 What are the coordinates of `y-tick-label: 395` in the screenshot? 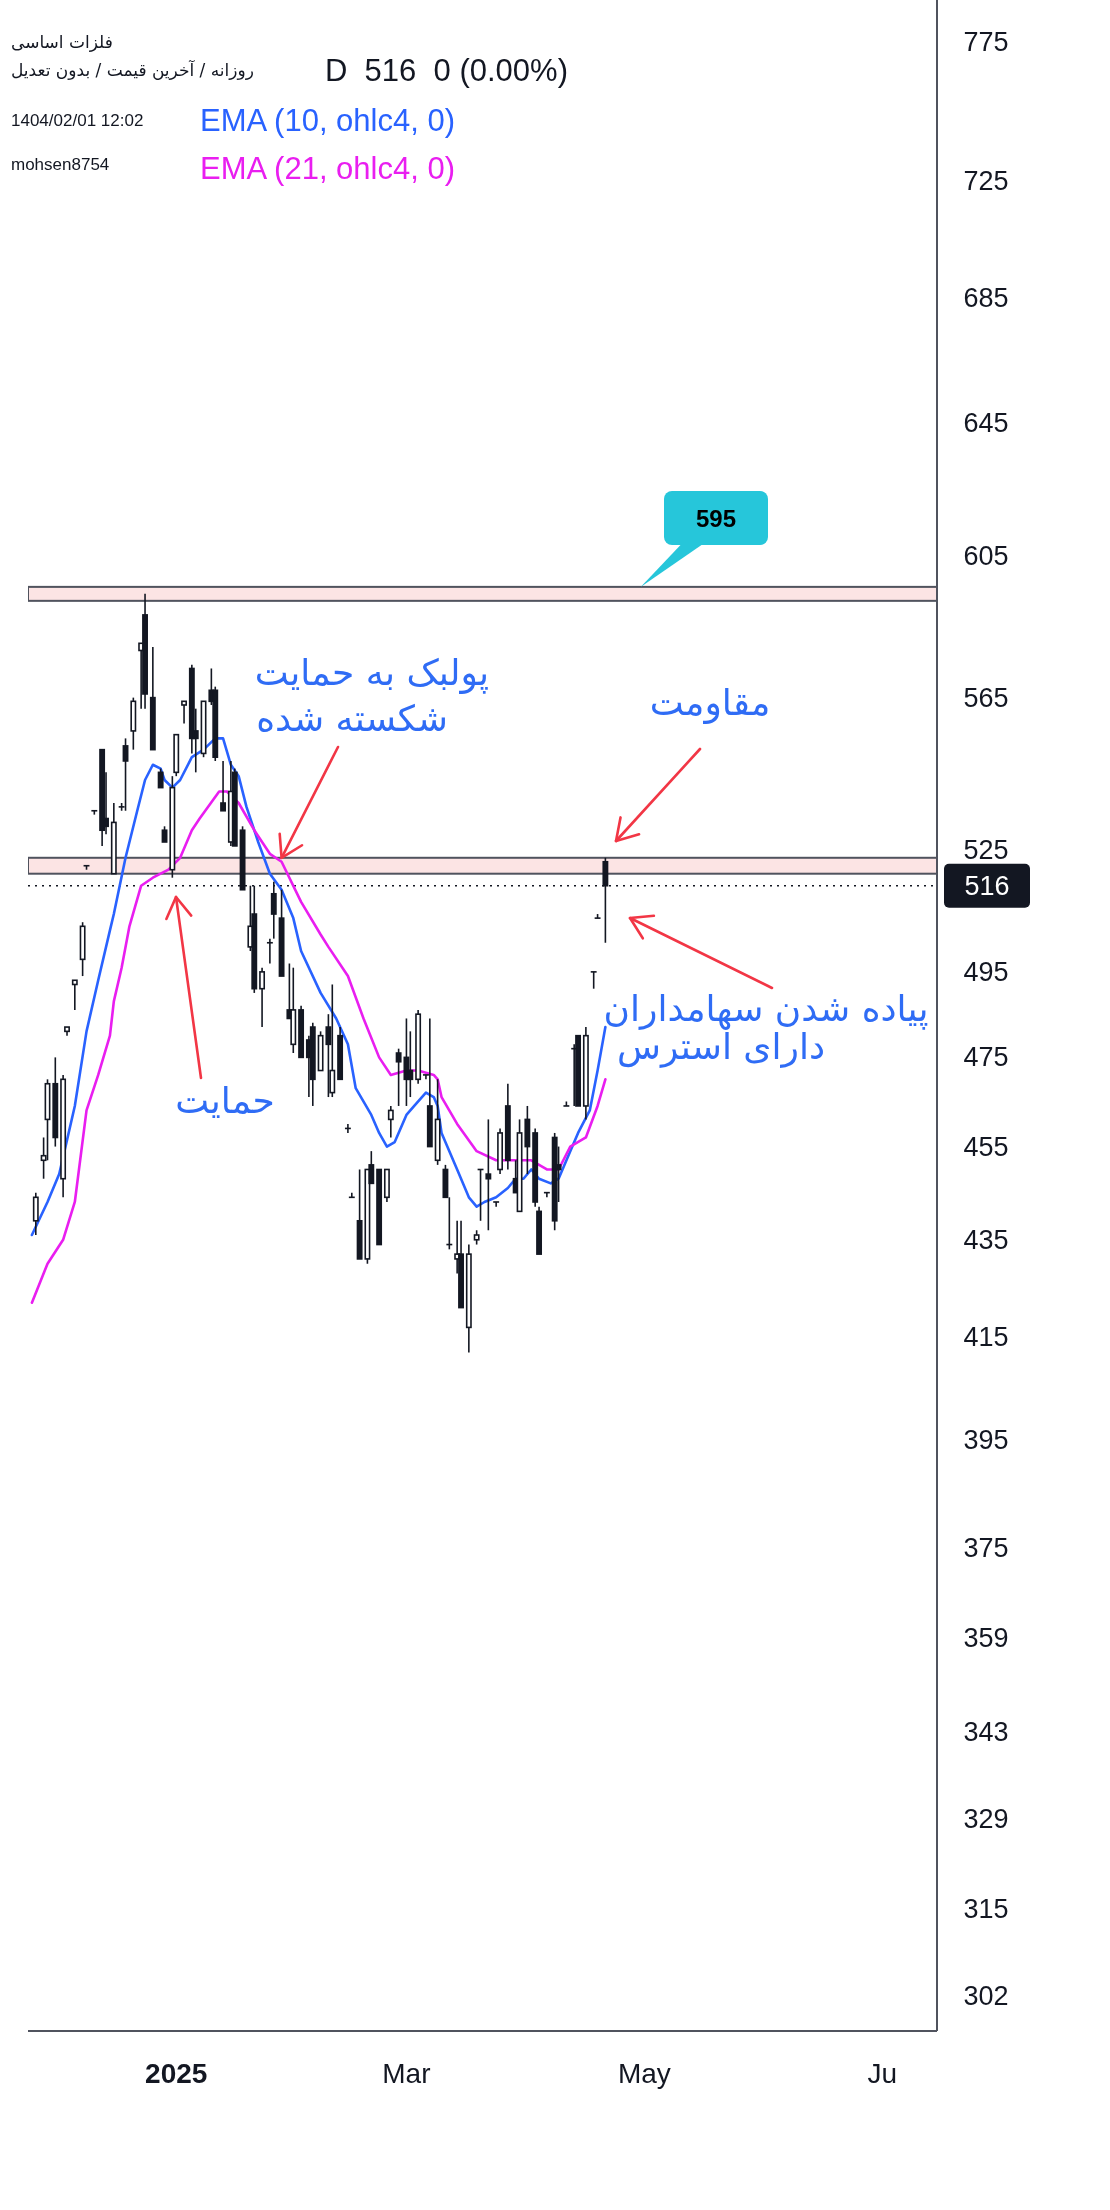 It's located at (986, 1439).